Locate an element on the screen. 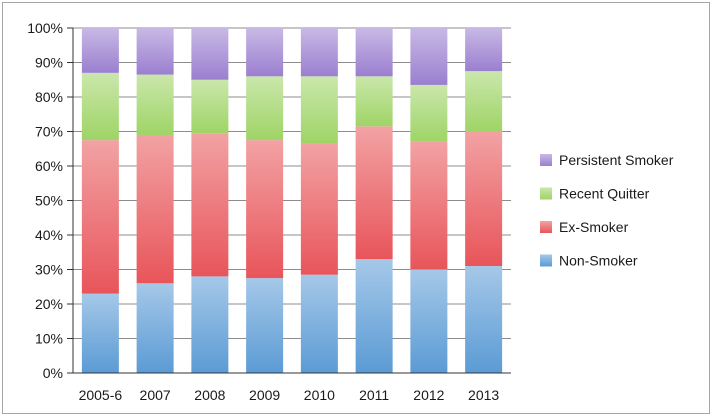  x-tick-label: 2012 is located at coordinates (428, 395).